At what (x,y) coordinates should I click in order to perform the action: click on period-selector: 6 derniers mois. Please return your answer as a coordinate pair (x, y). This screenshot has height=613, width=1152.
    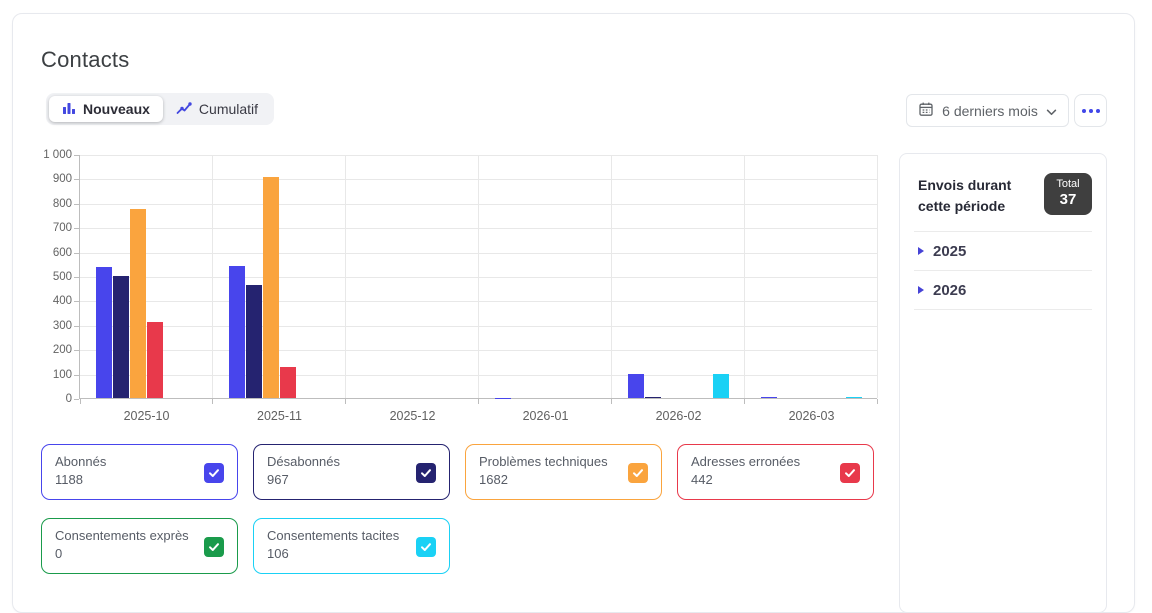
    Looking at the image, I should click on (987, 110).